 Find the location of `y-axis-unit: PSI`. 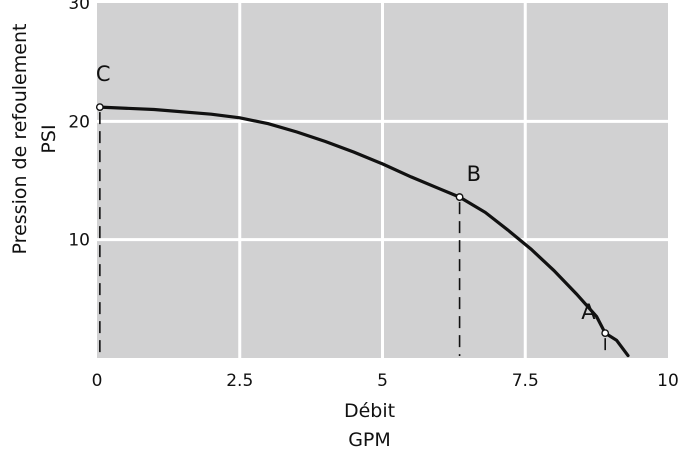

y-axis-unit: PSI is located at coordinates (49, 138).